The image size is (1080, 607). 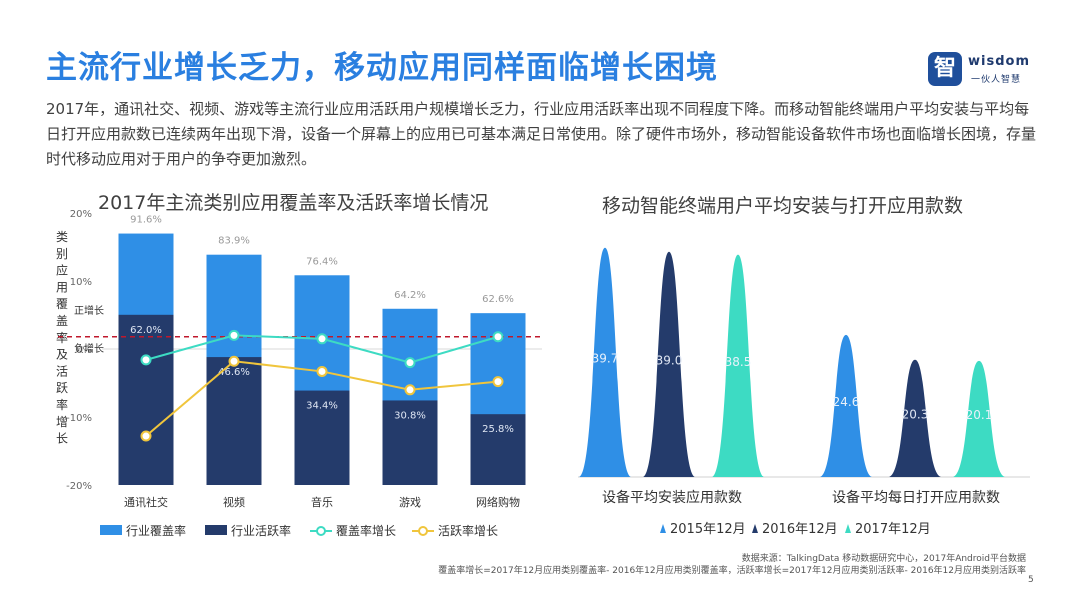 I want to click on peak-bar-label: 38.5, so click(x=738, y=362).